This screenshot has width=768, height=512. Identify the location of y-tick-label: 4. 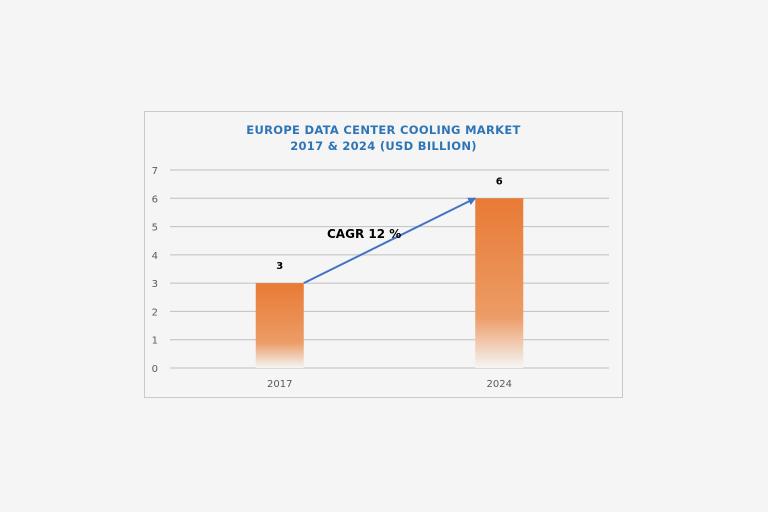
(155, 256).